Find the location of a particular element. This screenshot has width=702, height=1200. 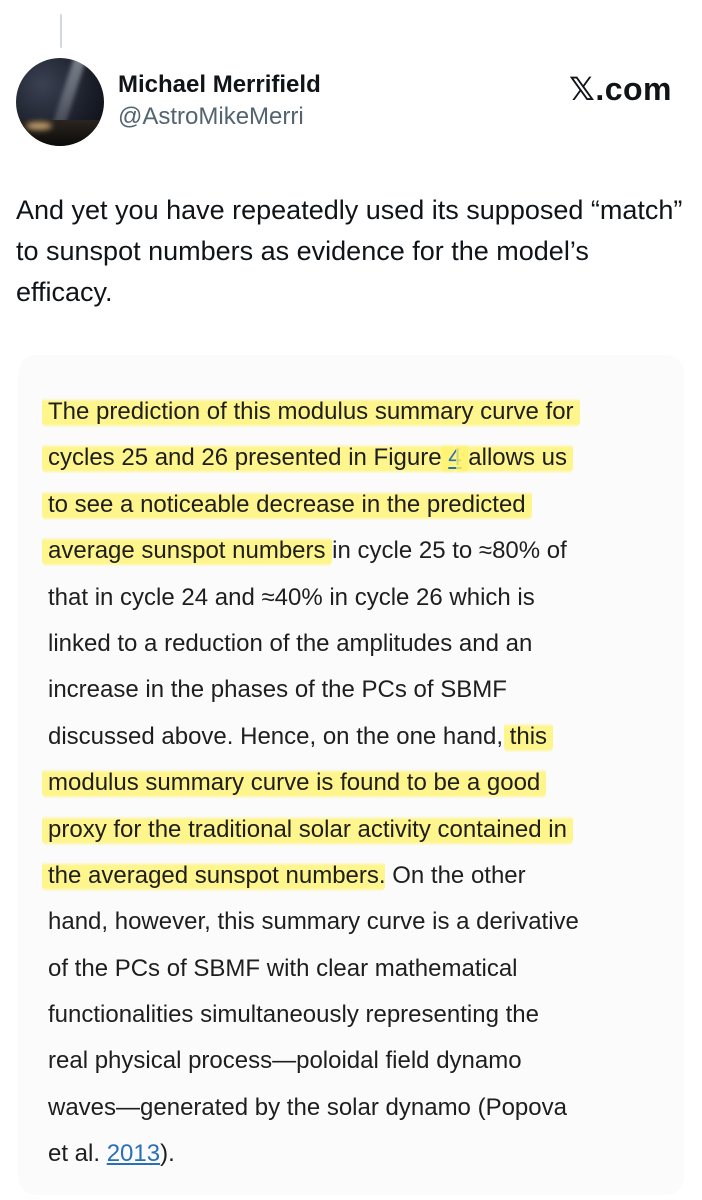

author-handle: @AstroMikeMerri is located at coordinates (211, 116).